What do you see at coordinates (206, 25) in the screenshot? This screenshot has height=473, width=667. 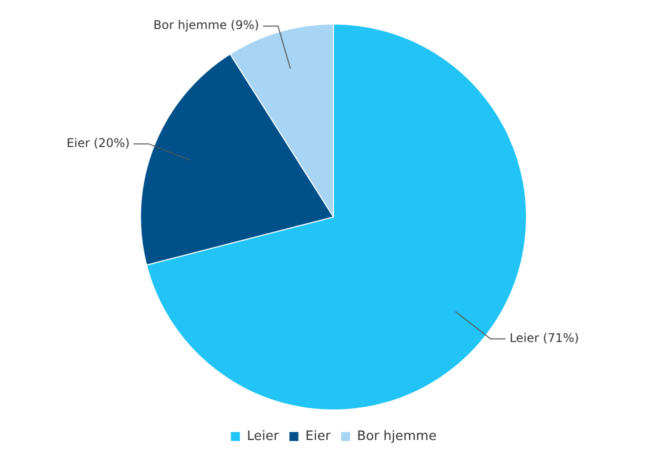 I see `data-label: Bor hjemme (9%)` at bounding box center [206, 25].